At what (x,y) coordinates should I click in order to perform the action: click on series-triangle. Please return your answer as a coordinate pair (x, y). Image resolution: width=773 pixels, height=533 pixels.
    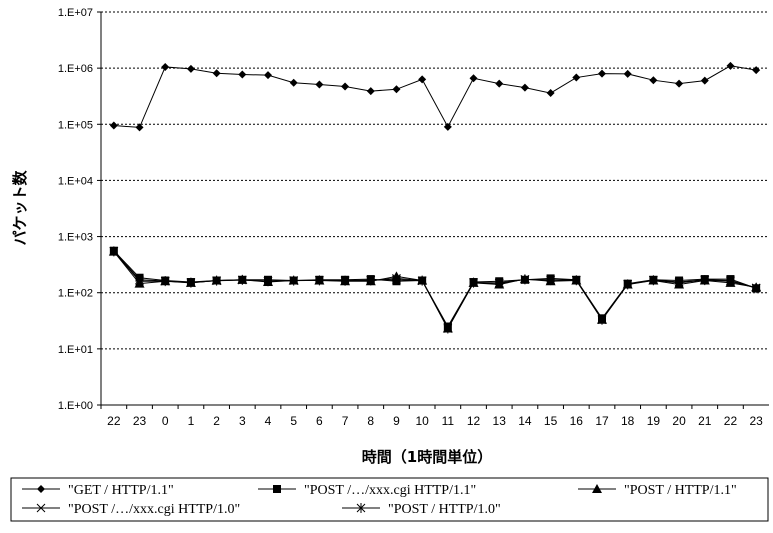
    Looking at the image, I should click on (435, 289).